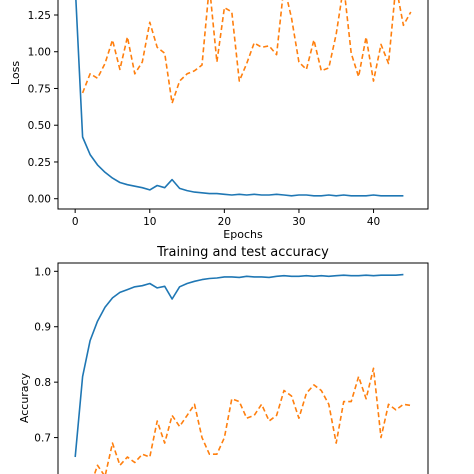 Image resolution: width=474 pixels, height=474 pixels. What do you see at coordinates (42, 439) in the screenshot?
I see `accuracy-y-tick-label: 0.7` at bounding box center [42, 439].